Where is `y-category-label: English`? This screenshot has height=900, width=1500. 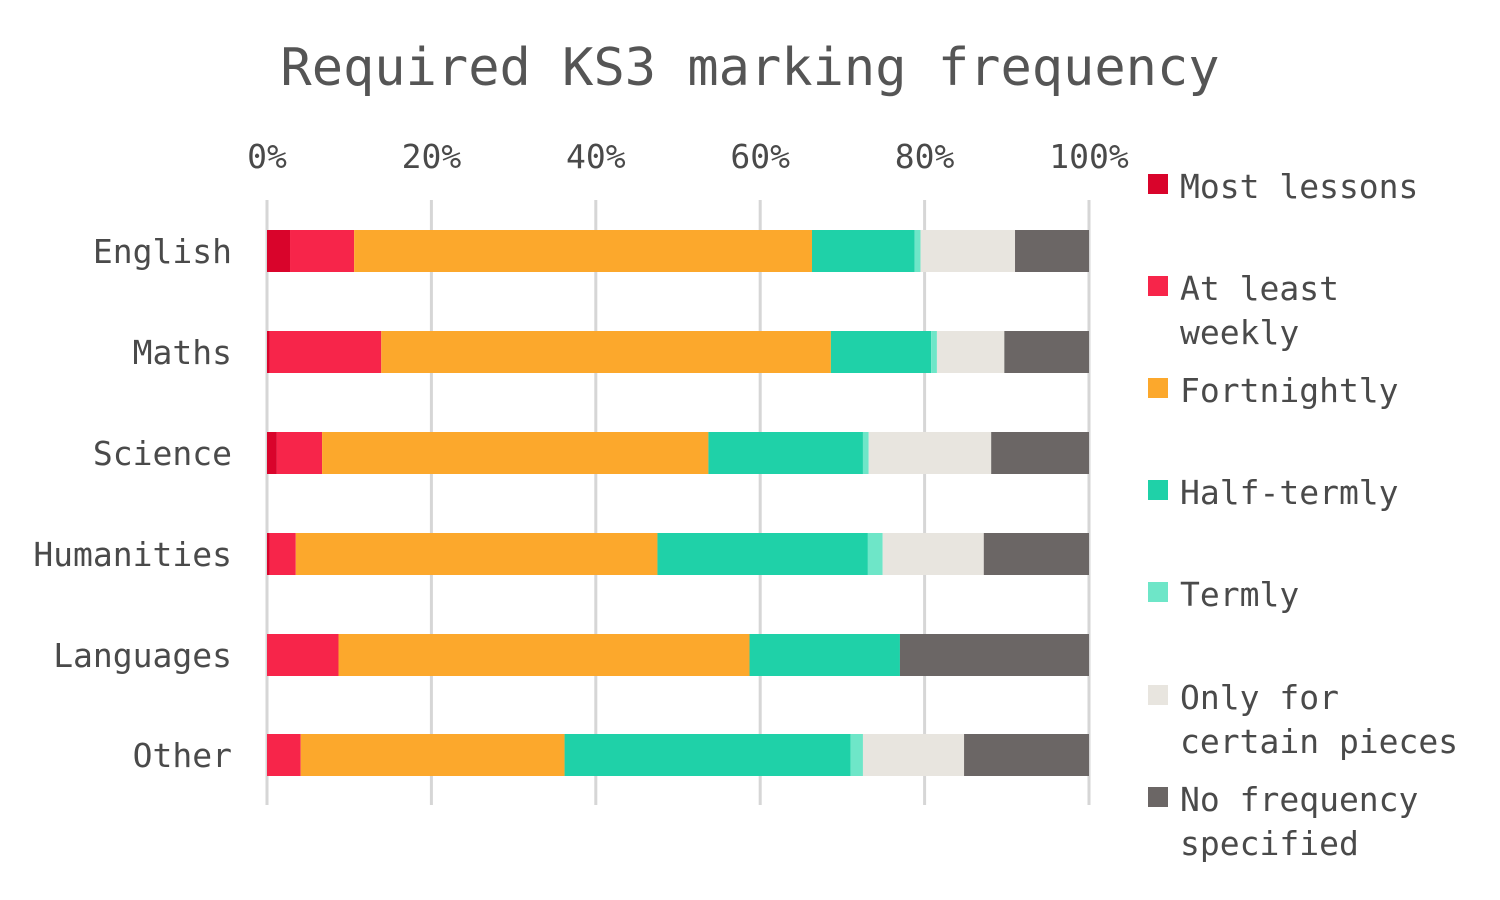
y-category-label: English is located at coordinates (162, 251).